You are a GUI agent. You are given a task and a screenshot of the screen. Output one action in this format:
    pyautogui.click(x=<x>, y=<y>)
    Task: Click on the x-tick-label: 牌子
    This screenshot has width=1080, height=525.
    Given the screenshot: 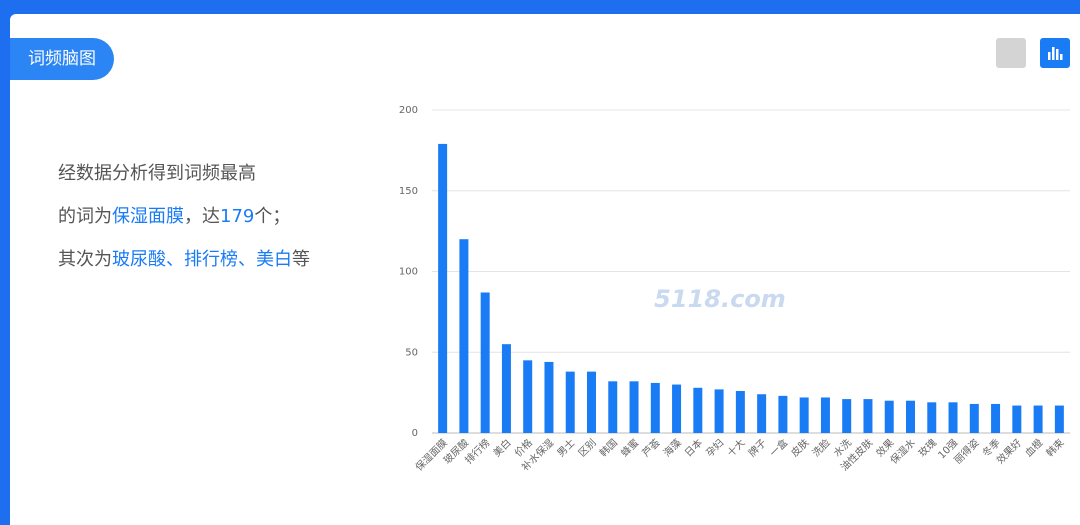 What is the action you would take?
    pyautogui.click(x=757, y=447)
    